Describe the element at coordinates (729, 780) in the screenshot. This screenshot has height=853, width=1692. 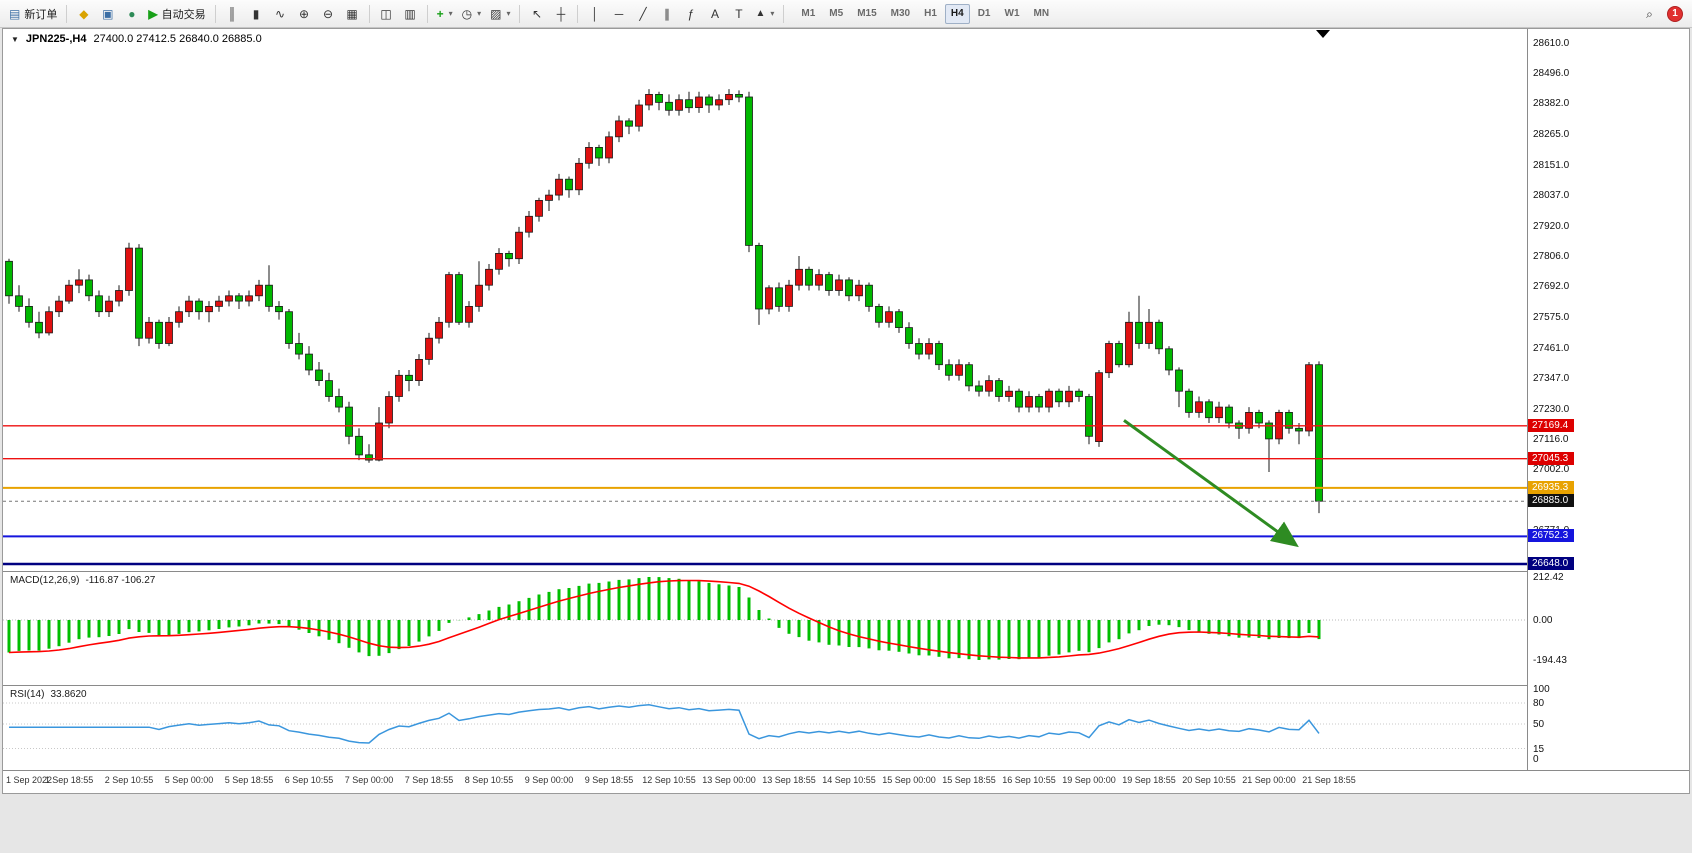
I see `time-axis-label: 13 Sep 00:00` at that location.